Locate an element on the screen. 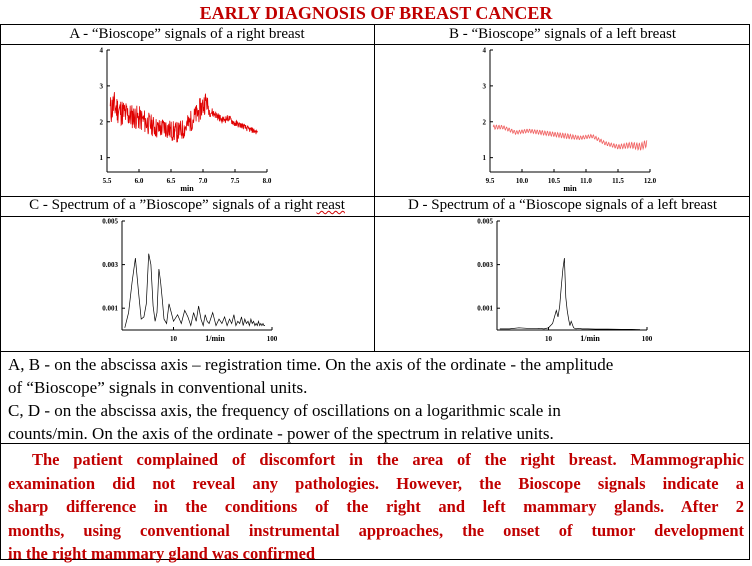 Image resolution: width=752 pixels, height=566 pixels. chart-d: 0.001 0.003 0.005 10 100 1/min is located at coordinates (562, 277).